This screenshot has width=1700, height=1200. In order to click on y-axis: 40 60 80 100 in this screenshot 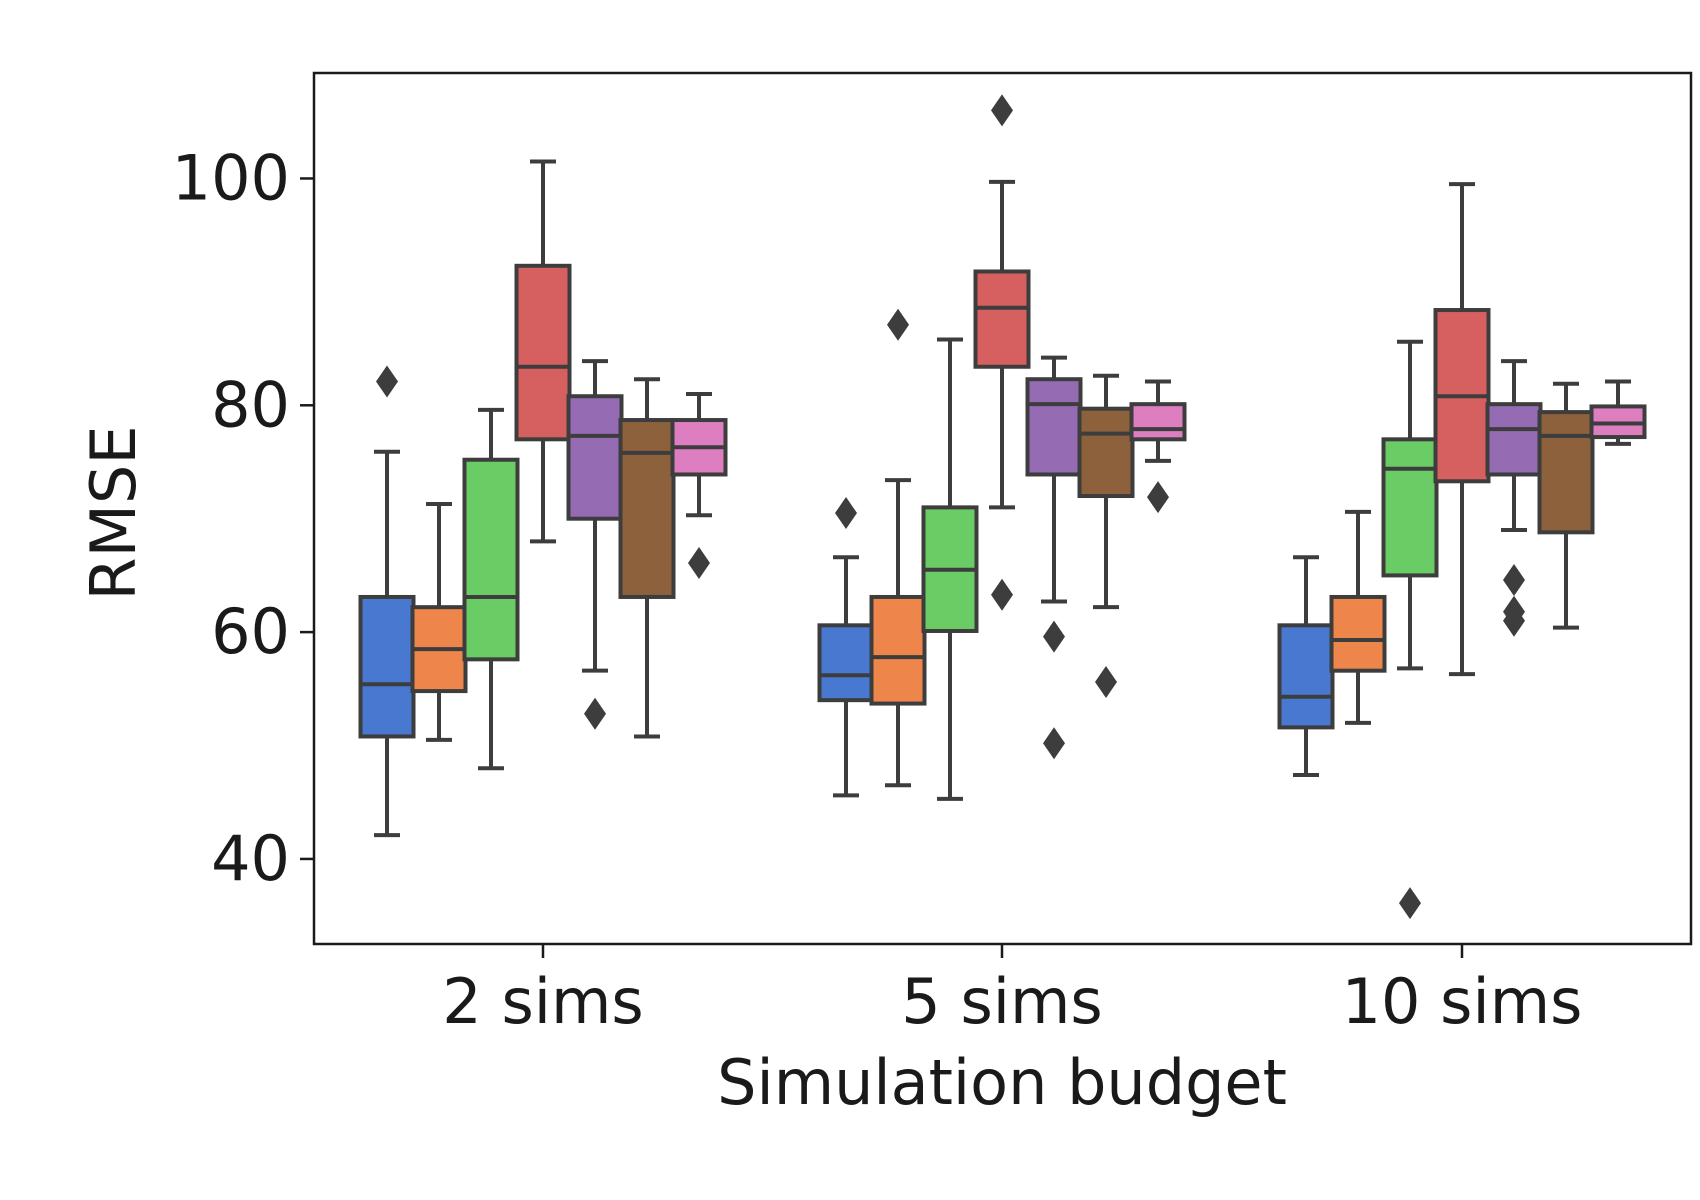, I will do `click(243, 518)`.